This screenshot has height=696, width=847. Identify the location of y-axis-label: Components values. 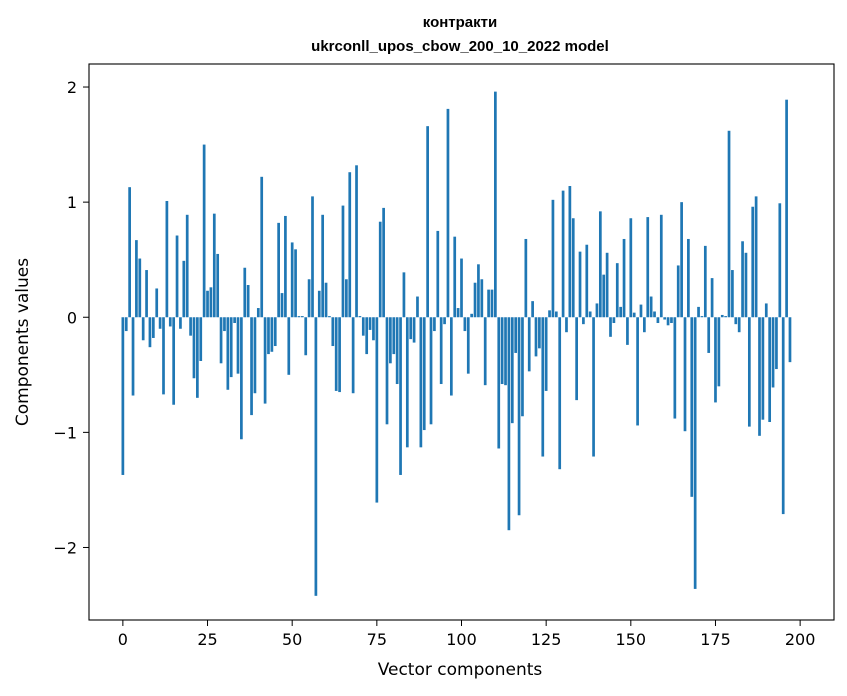
(23, 342).